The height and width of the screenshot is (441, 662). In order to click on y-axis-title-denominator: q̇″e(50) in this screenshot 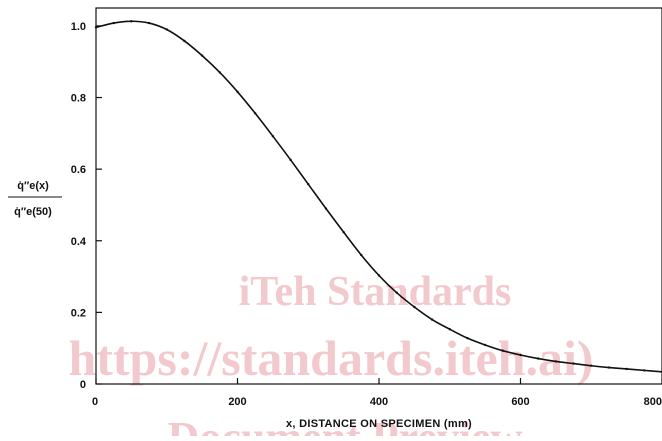, I will do `click(33, 212)`.